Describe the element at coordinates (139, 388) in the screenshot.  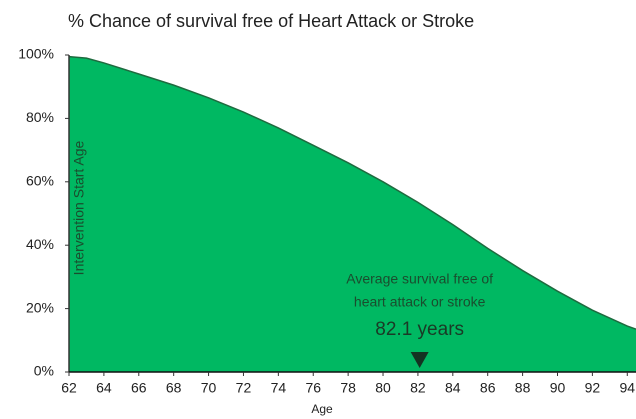
I see `x-tick-label: 66` at that location.